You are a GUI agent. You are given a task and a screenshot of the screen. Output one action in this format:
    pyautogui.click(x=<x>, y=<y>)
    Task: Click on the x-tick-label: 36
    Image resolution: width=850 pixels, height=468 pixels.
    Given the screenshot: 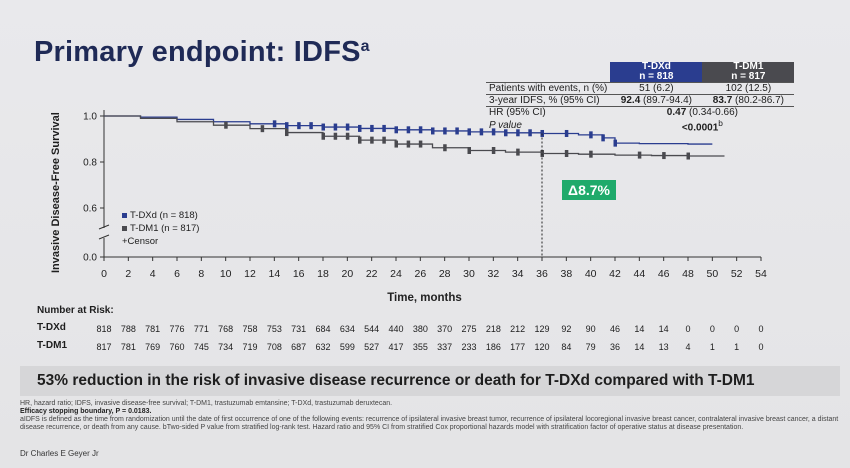 What is the action you would take?
    pyautogui.click(x=542, y=274)
    